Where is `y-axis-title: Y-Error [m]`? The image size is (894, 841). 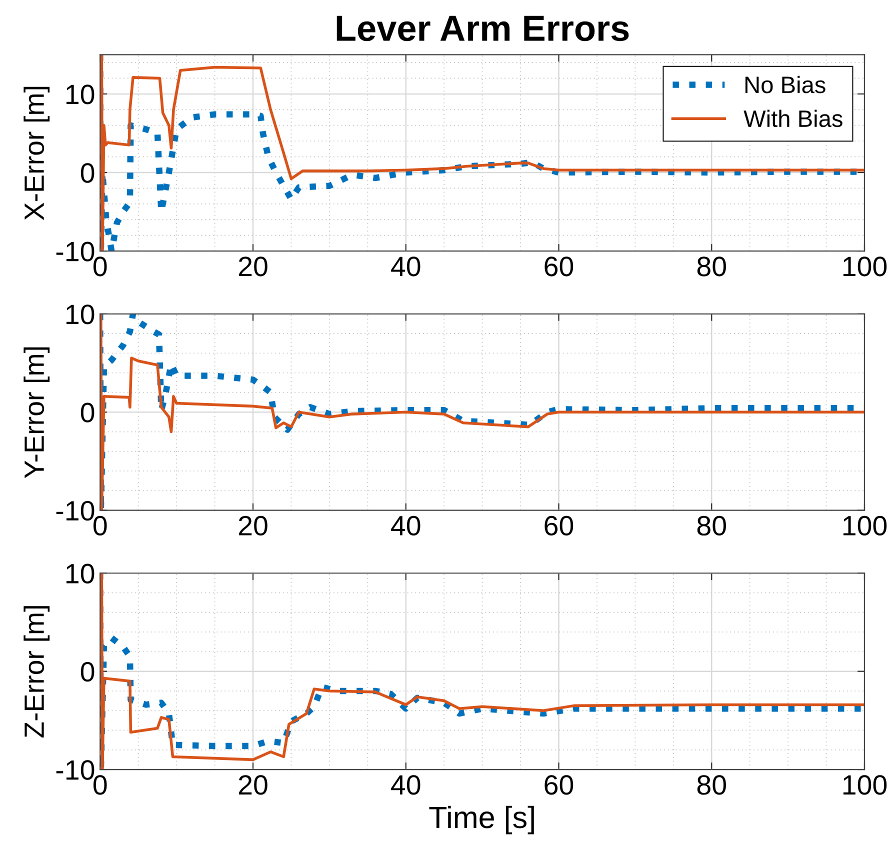
y-axis-title: Y-Error [m] is located at coordinates (37, 412).